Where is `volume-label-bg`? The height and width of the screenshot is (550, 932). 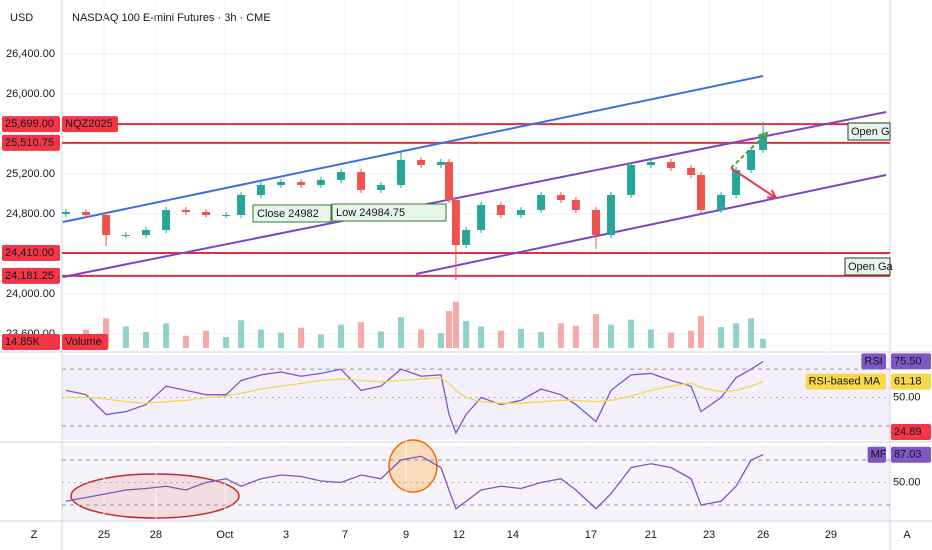 volume-label-bg is located at coordinates (31, 342).